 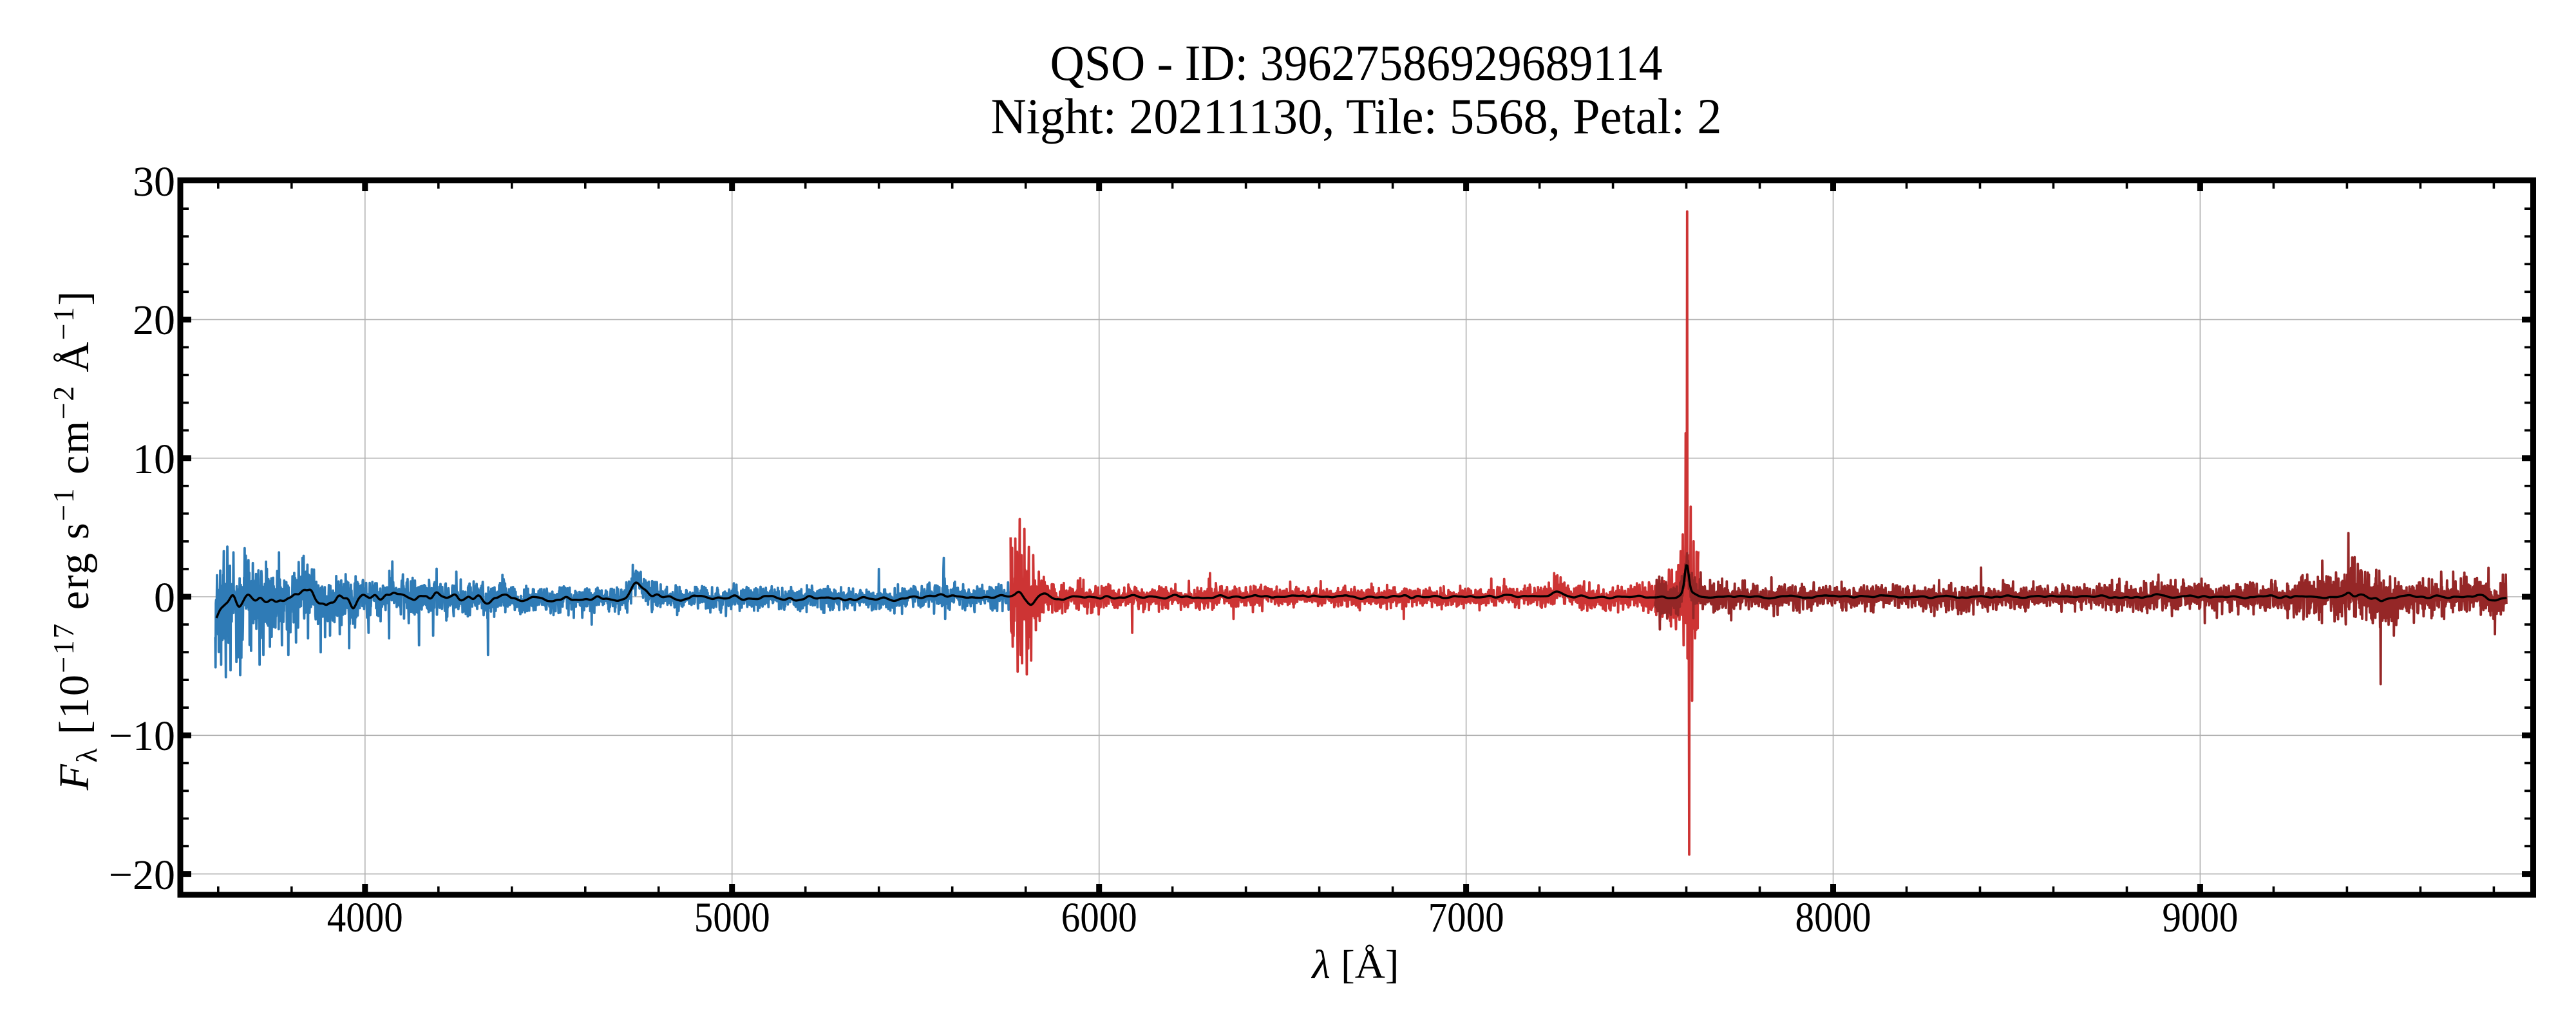 I want to click on svg-text: 9000, so click(x=2200, y=917).